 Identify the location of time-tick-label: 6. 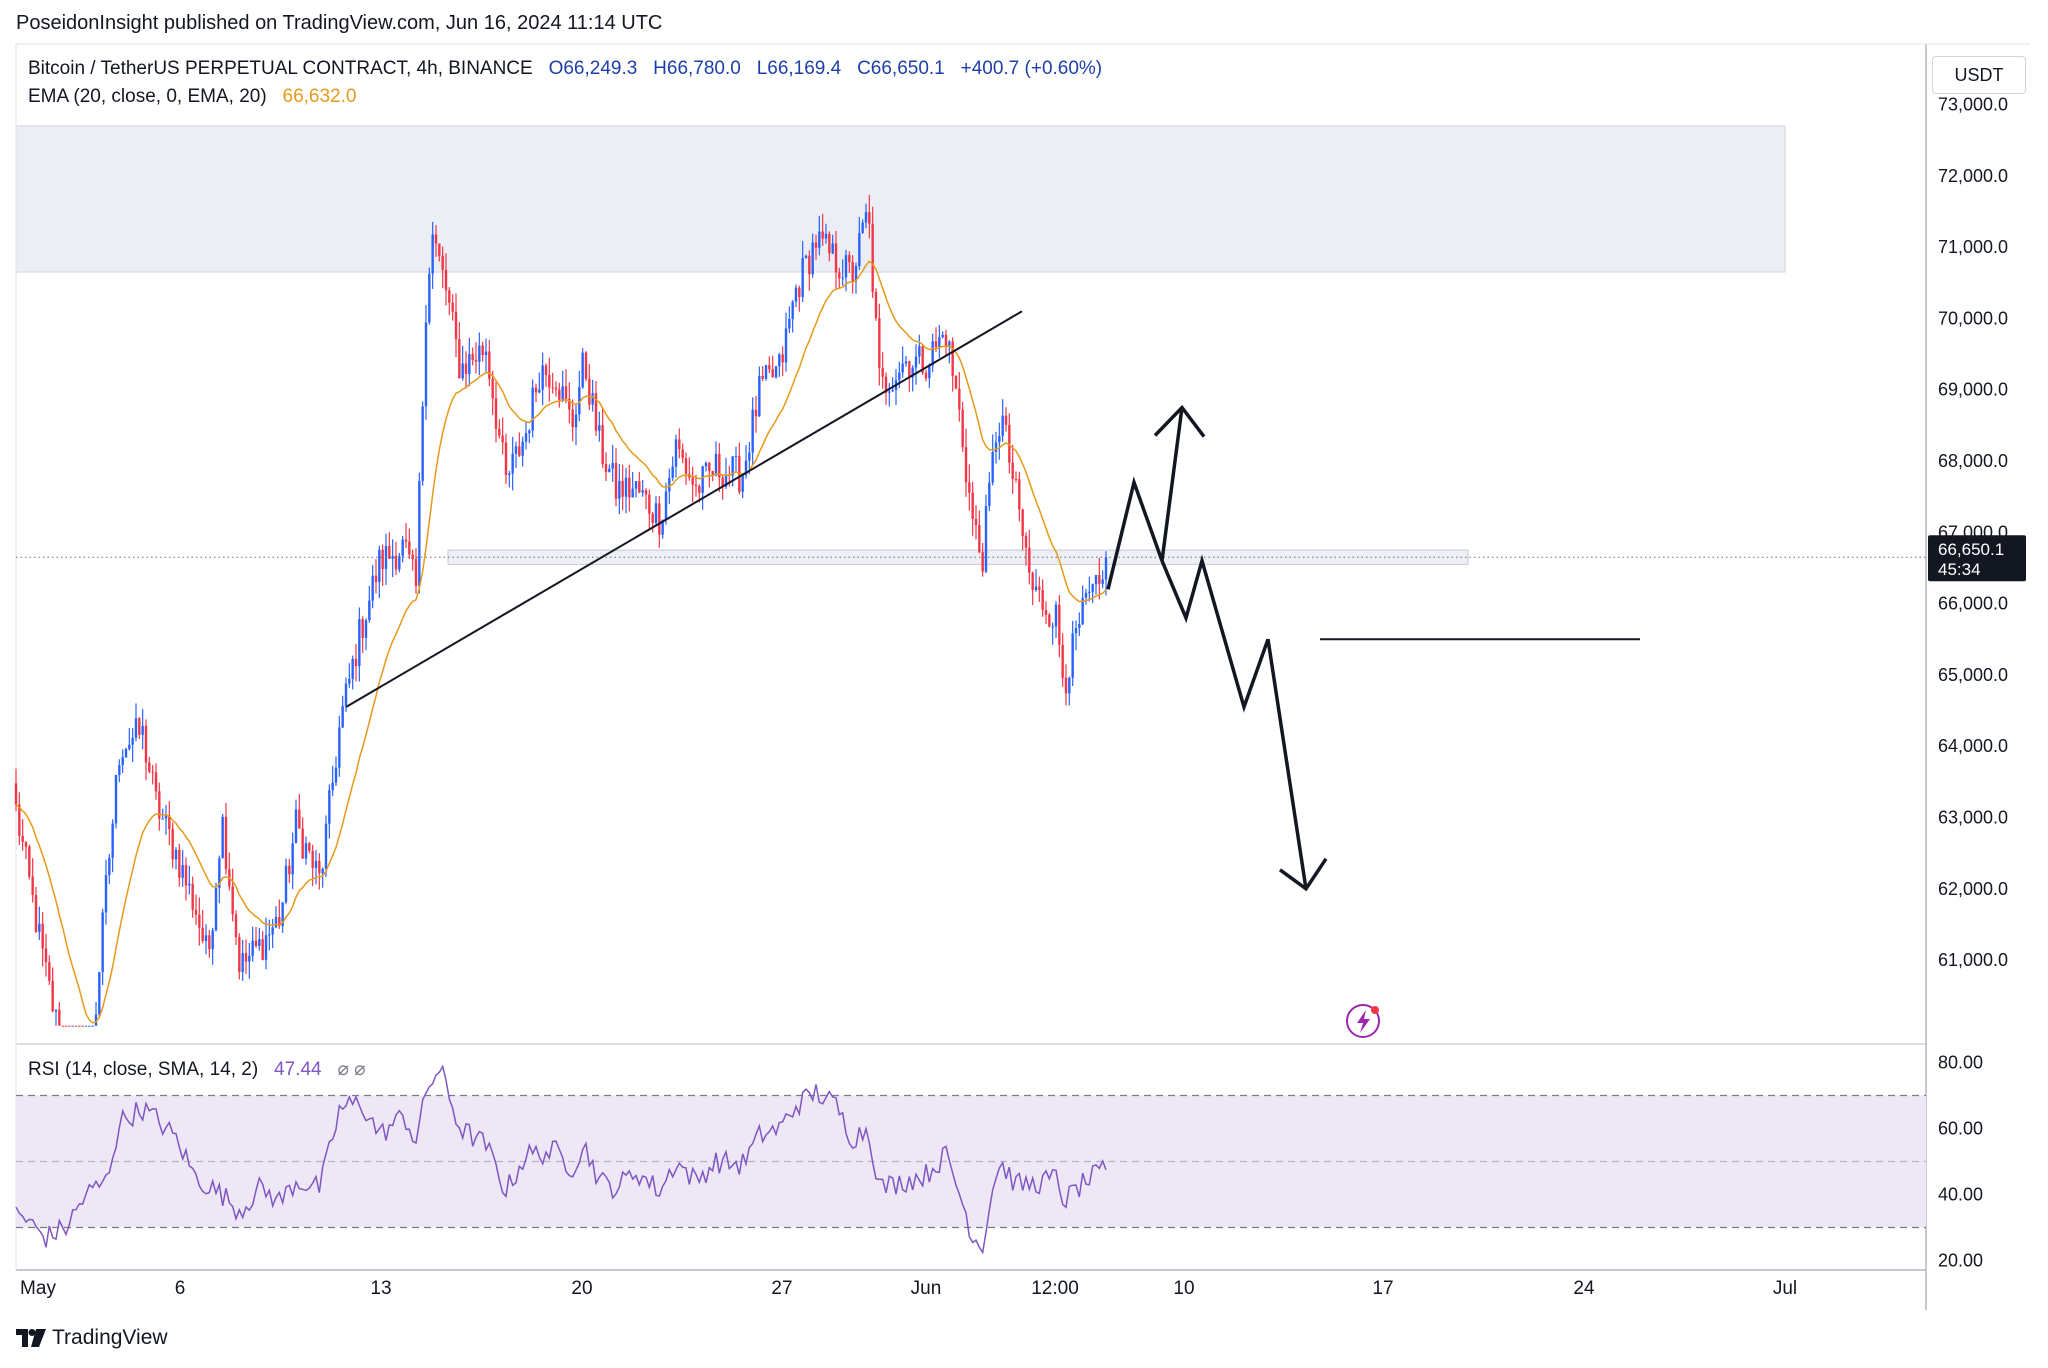
(180, 1288).